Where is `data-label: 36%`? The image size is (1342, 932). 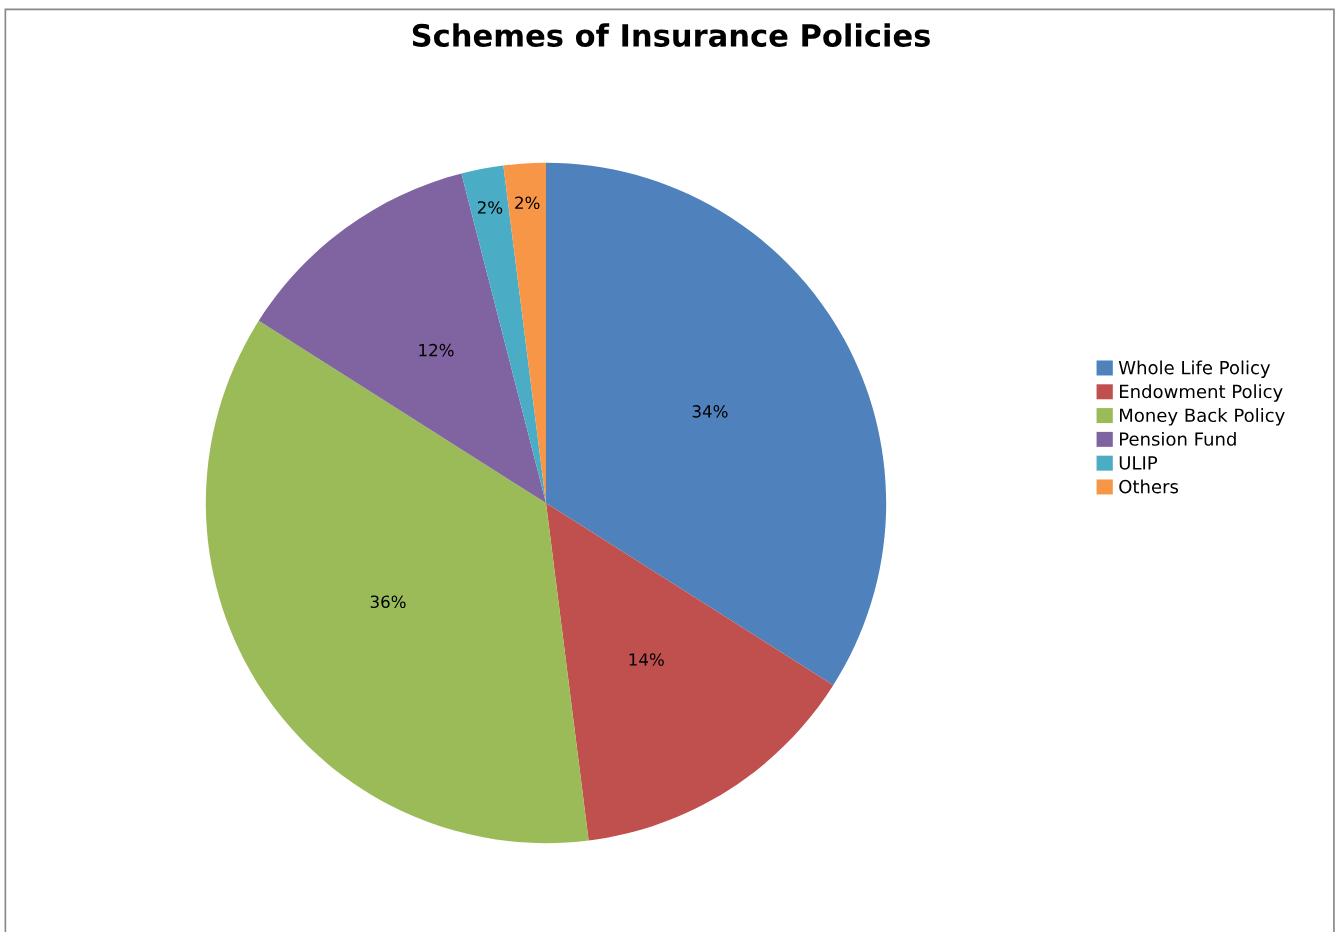
data-label: 36% is located at coordinates (388, 602).